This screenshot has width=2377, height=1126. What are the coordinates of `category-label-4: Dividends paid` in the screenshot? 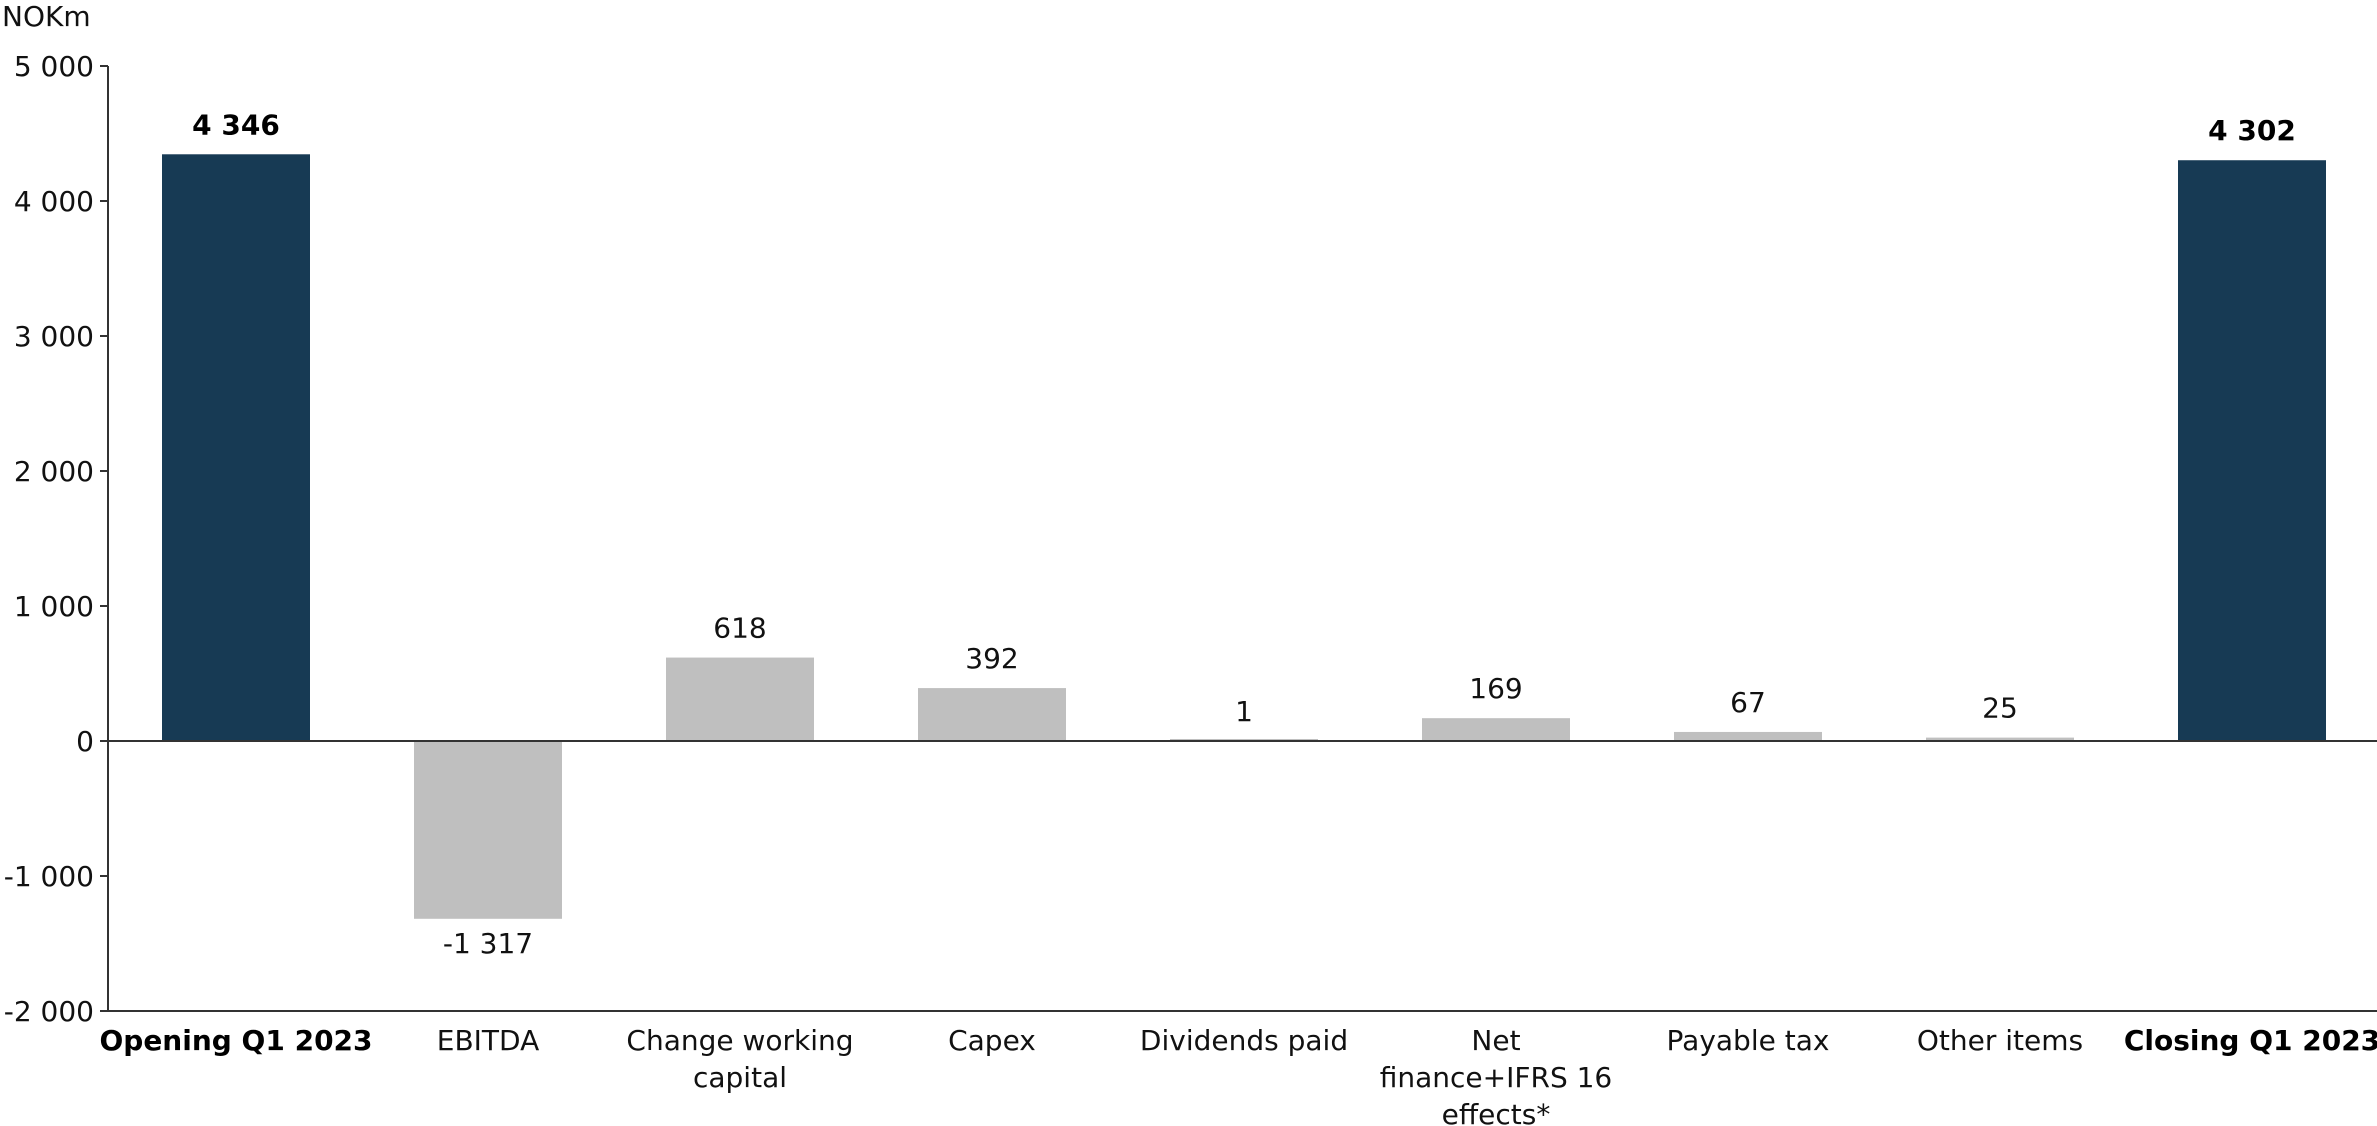 It's located at (1244, 1040).